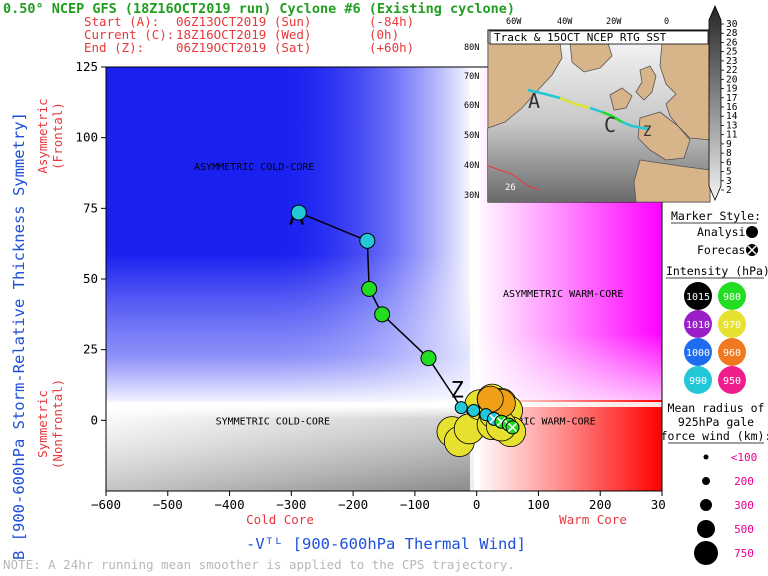 This screenshot has height=576, width=768. Describe the element at coordinates (273, 421) in the screenshot. I see `quadrant-label: SYMMETRIC COLD-CORE` at that location.